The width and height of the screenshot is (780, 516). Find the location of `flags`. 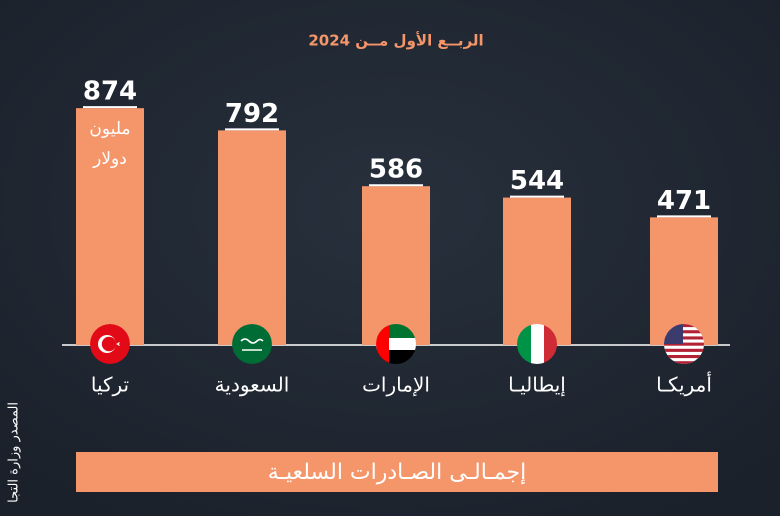

flags is located at coordinates (397, 344).